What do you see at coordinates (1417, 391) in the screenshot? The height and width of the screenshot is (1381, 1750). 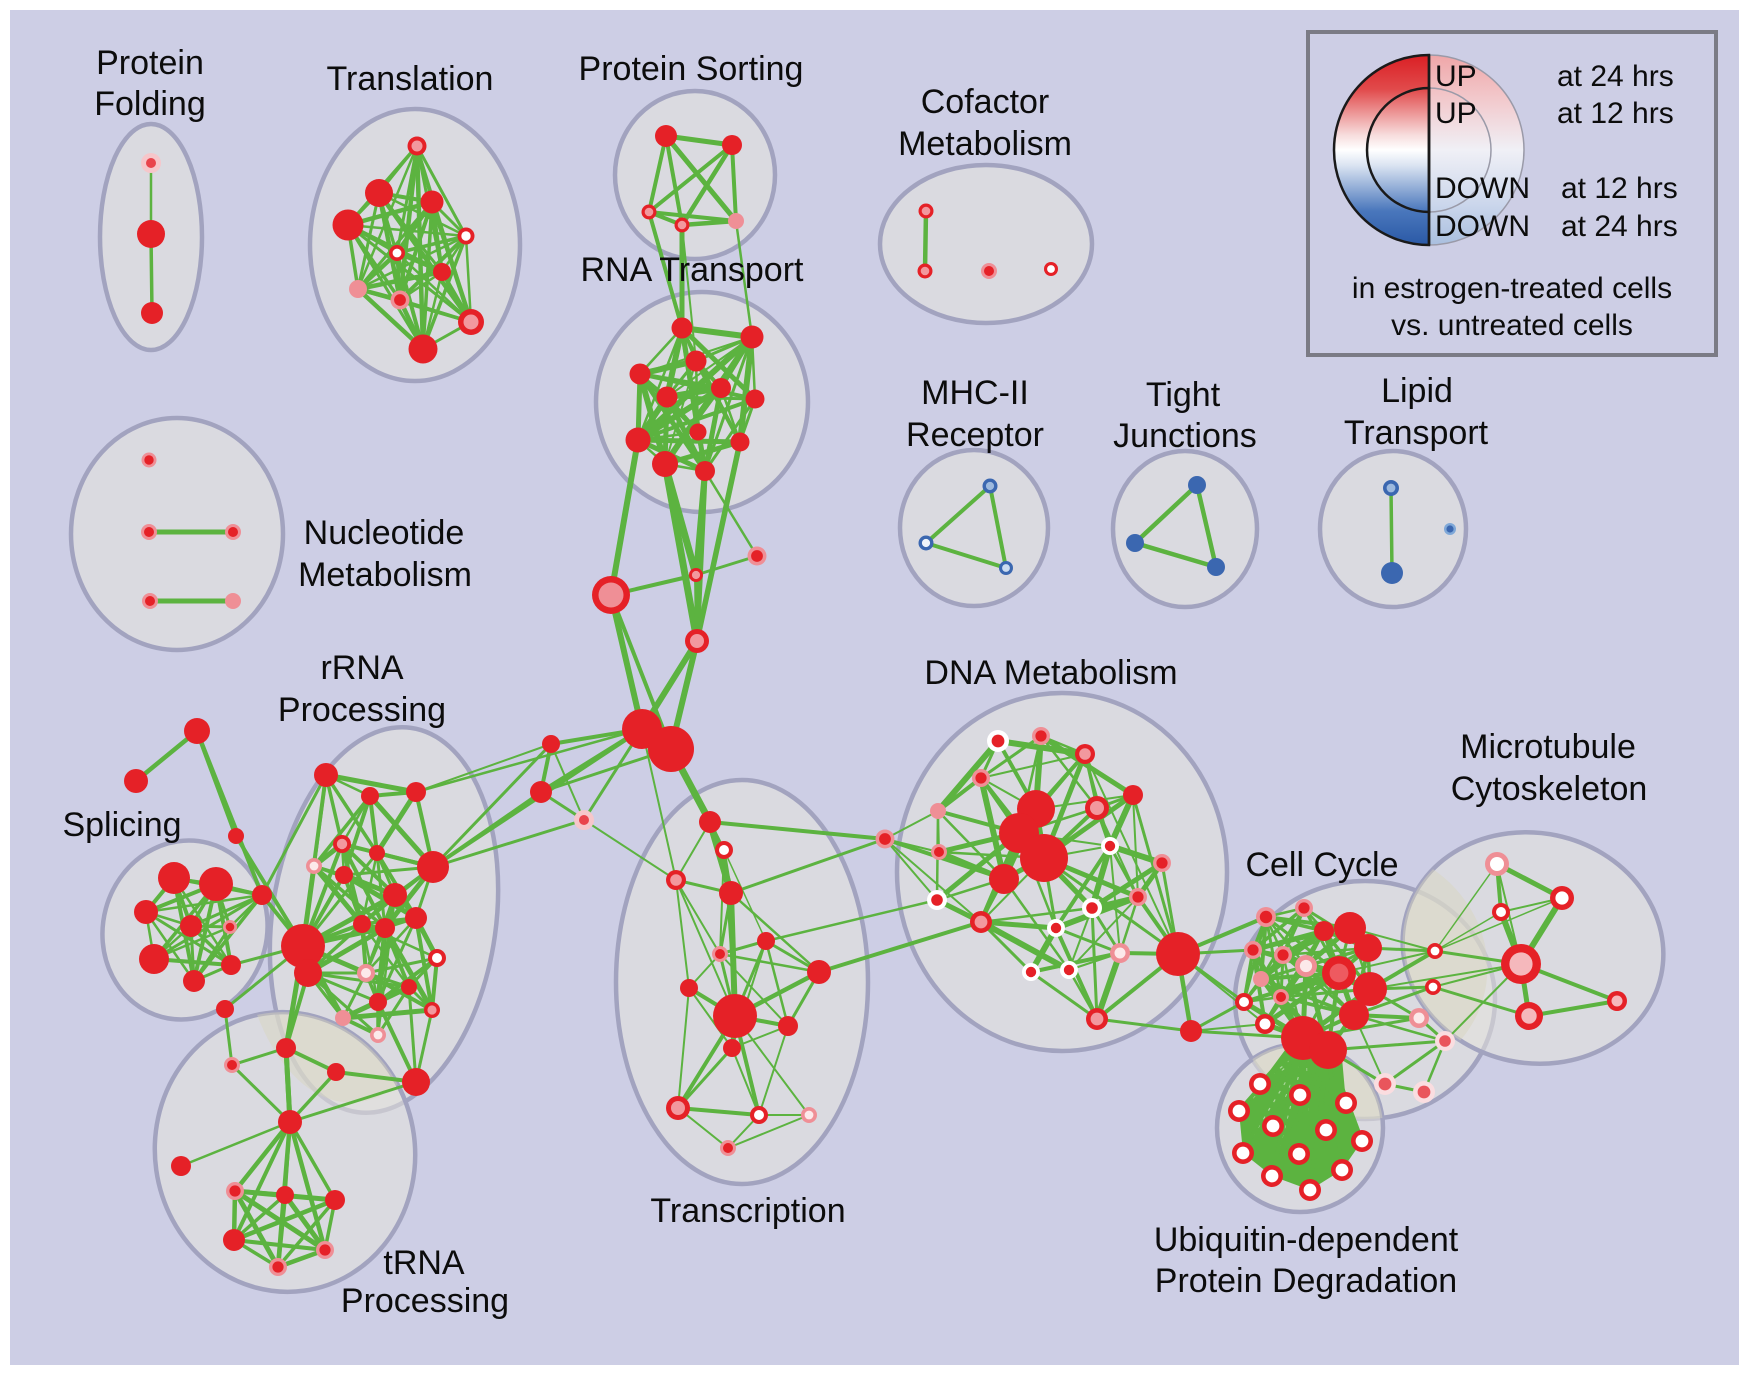 I see `svg-text: Lipid` at bounding box center [1417, 391].